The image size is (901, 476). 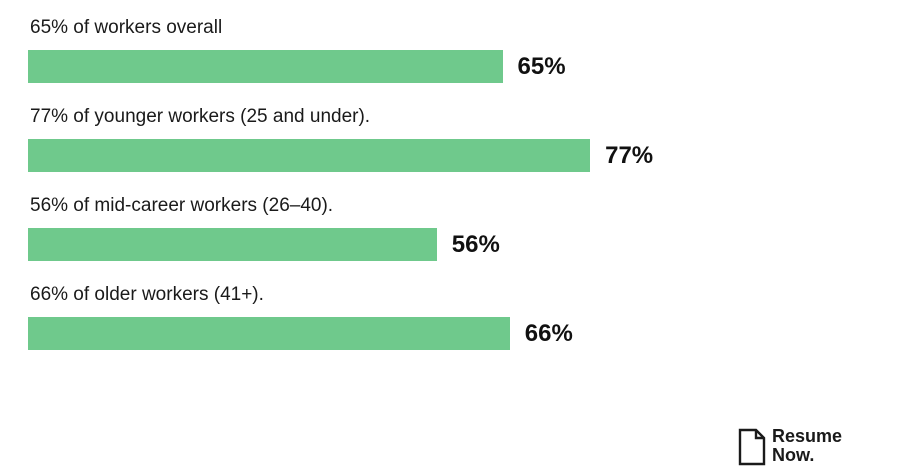 I want to click on document-icon, so click(x=752, y=447).